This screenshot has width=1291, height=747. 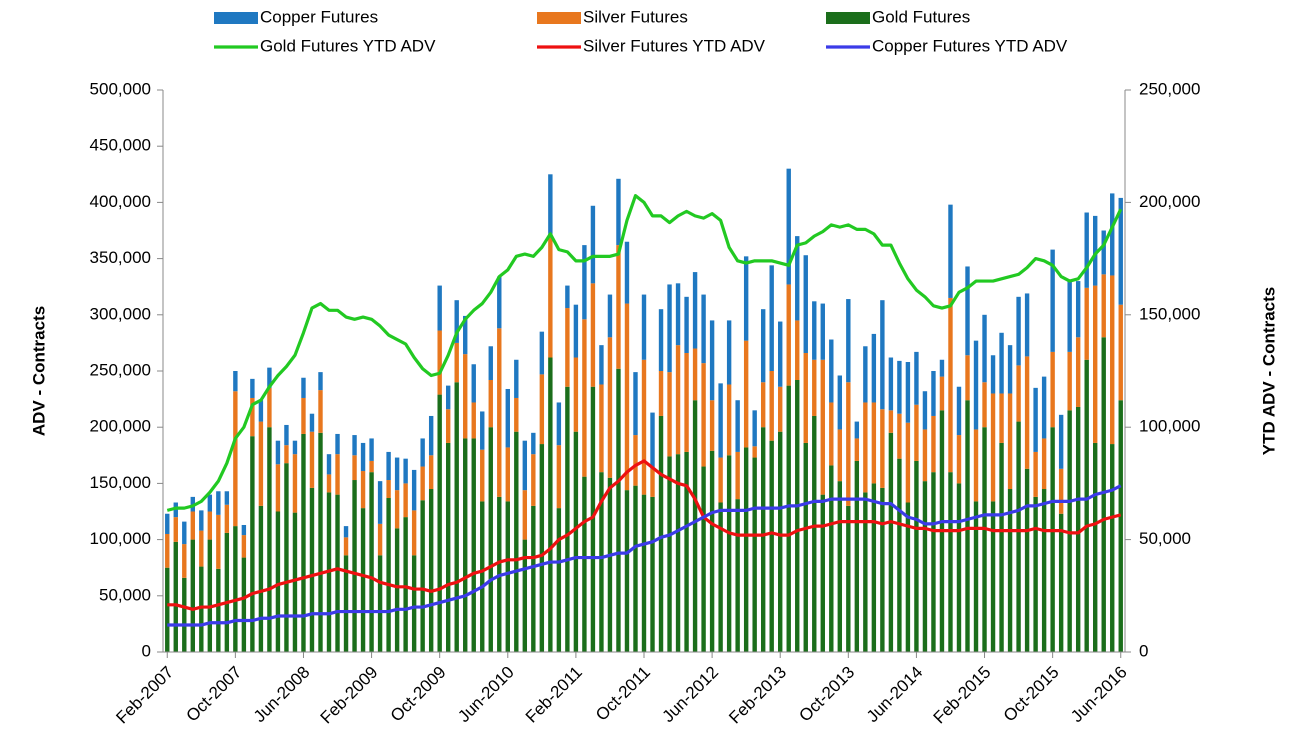 What do you see at coordinates (486, 695) in the screenshot?
I see `x-tick-label: Jun-2010` at bounding box center [486, 695].